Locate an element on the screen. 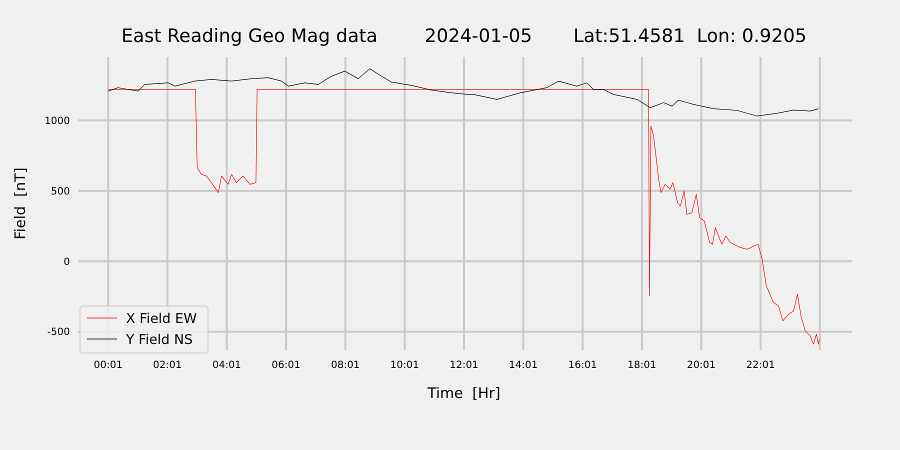 The height and width of the screenshot is (450, 900). x-tick-label: 14:01 is located at coordinates (523, 365).